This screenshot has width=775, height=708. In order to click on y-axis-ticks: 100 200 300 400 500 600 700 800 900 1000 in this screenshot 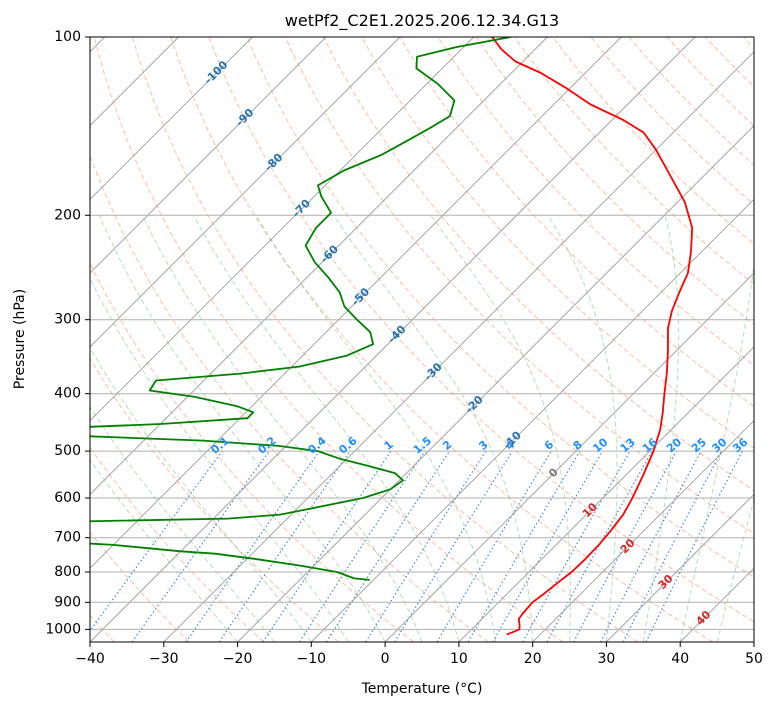, I will do `click(67, 333)`.